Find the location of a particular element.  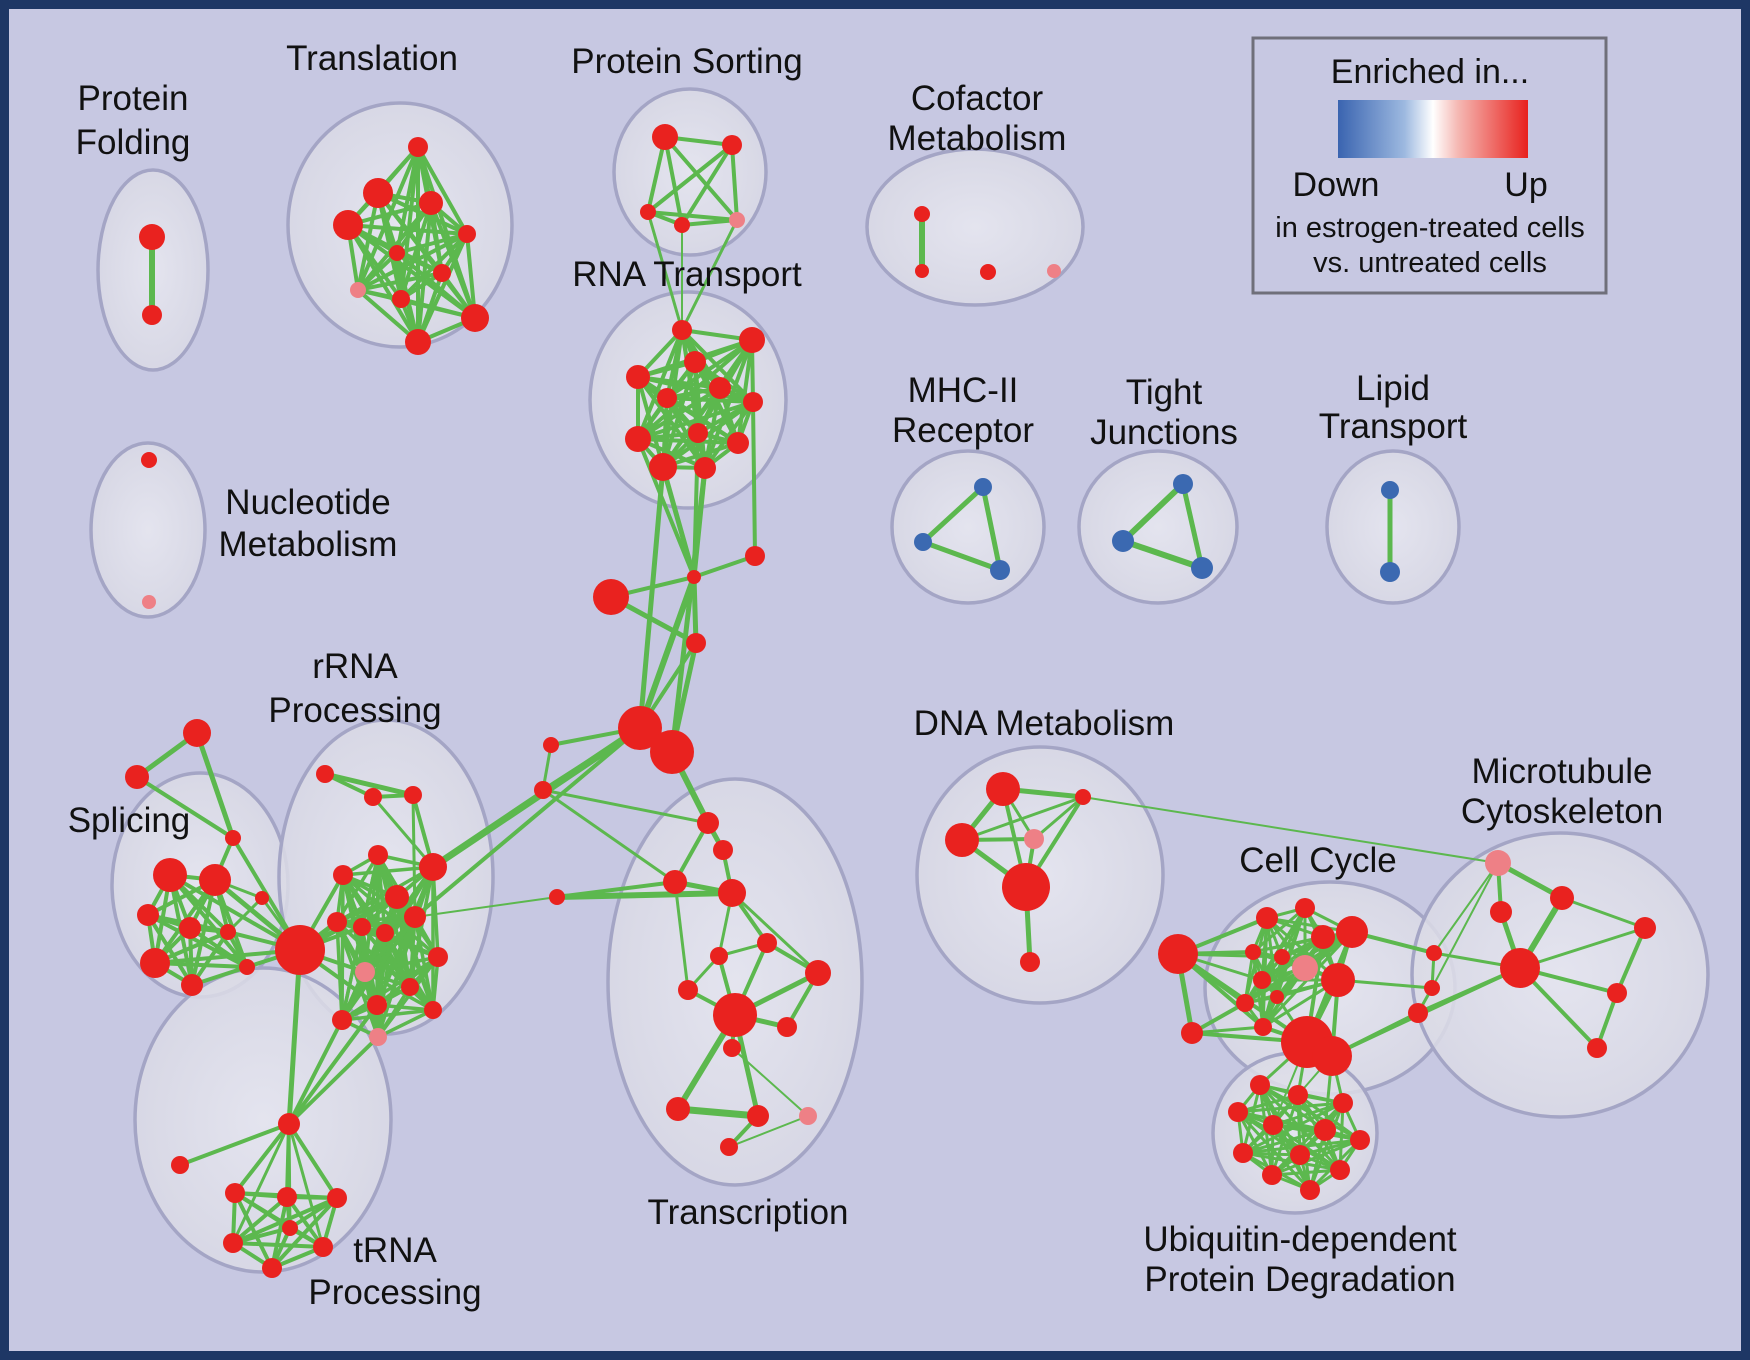

cluster-ellipse-translation is located at coordinates (400, 225).